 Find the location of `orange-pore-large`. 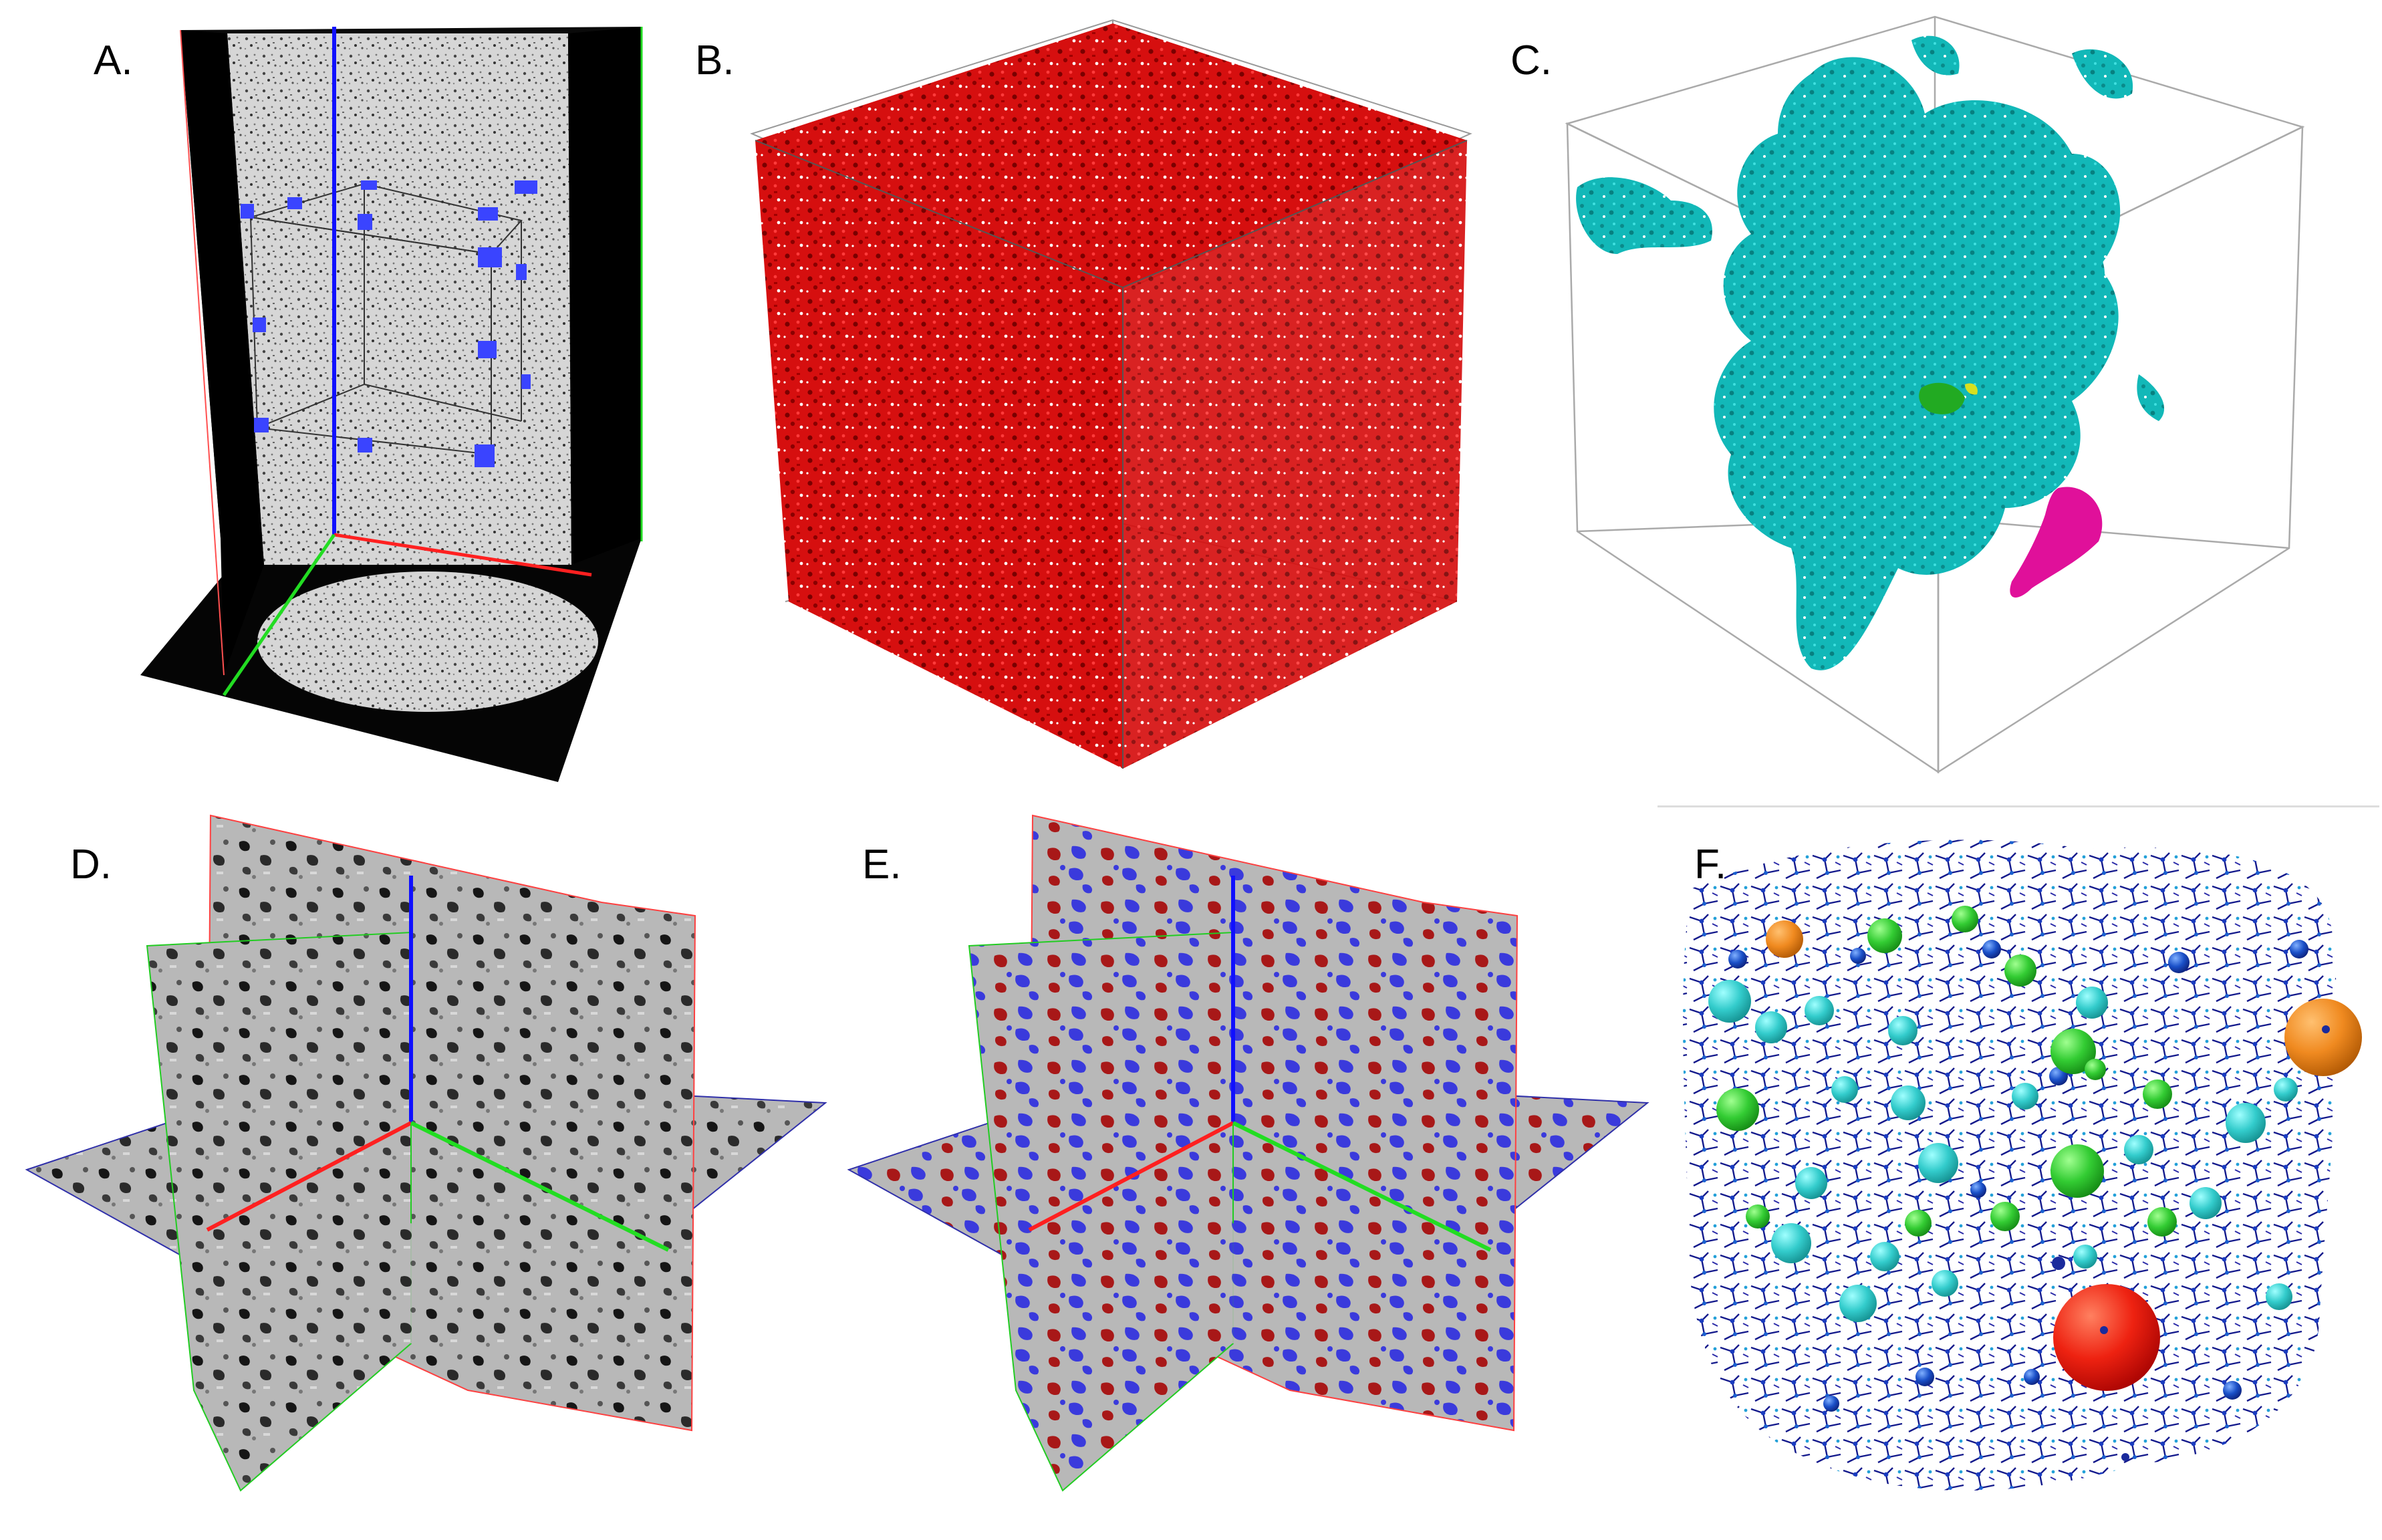

orange-pore-large is located at coordinates (2323, 1037).